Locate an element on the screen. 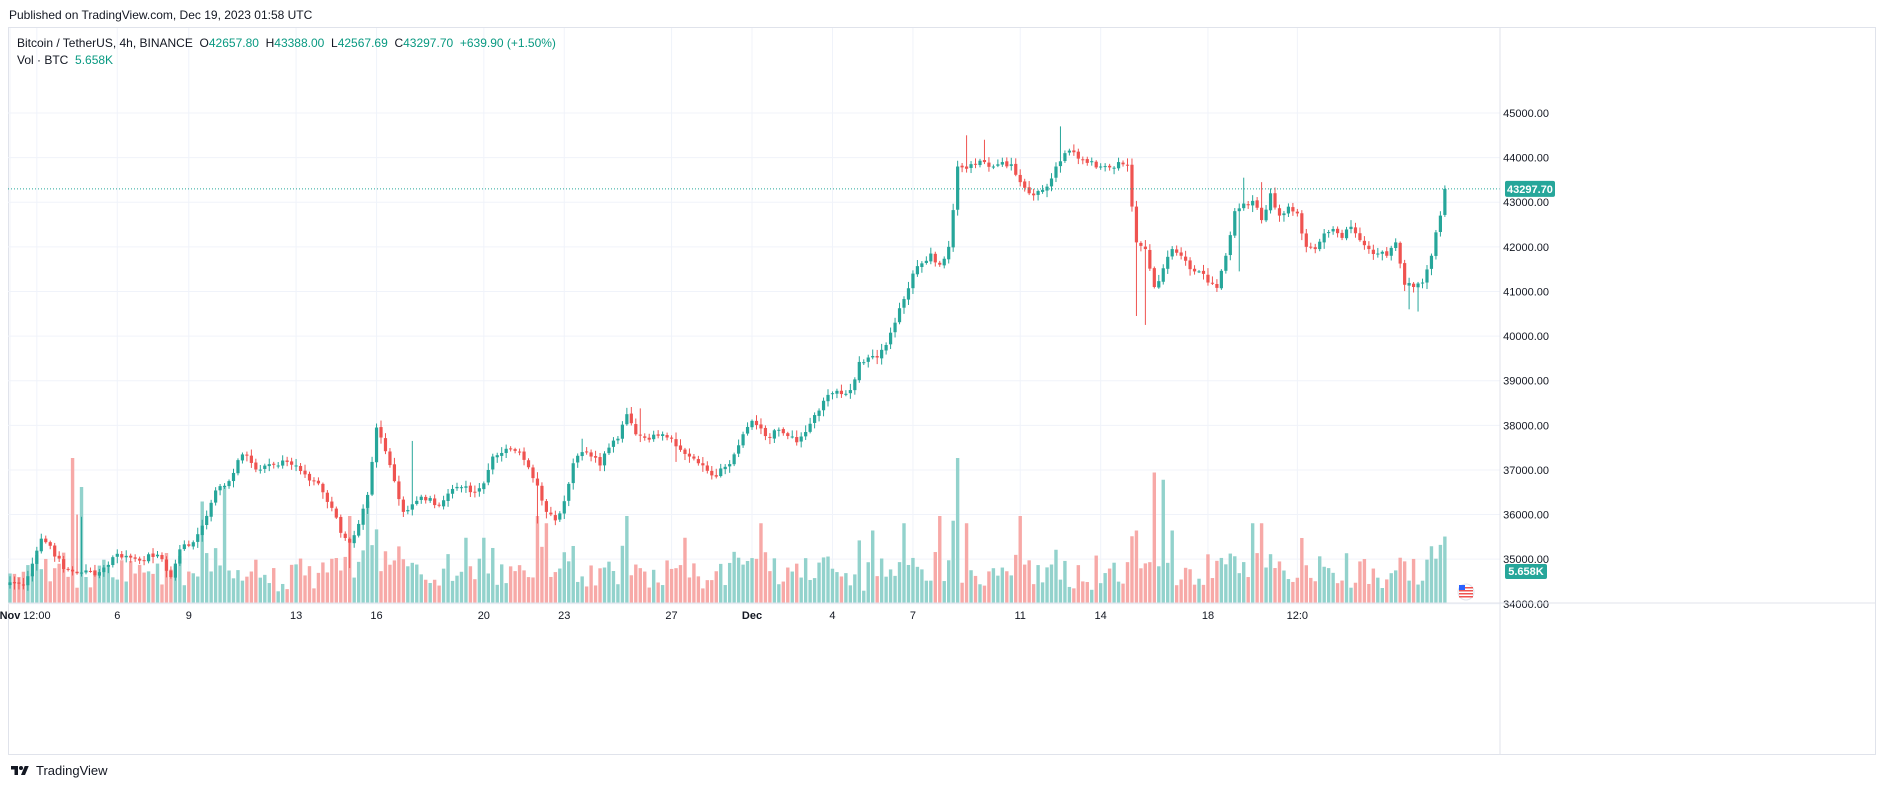 The image size is (1883, 788). last-price-badge is located at coordinates (1530, 188).